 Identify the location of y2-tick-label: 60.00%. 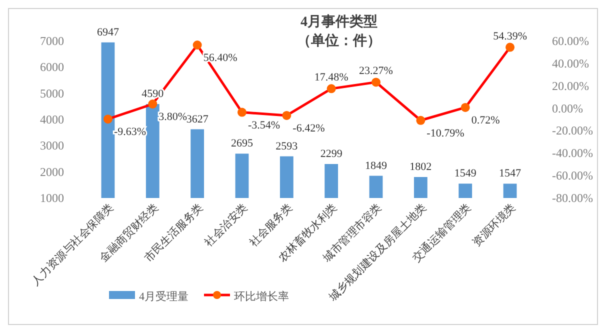
(570, 41).